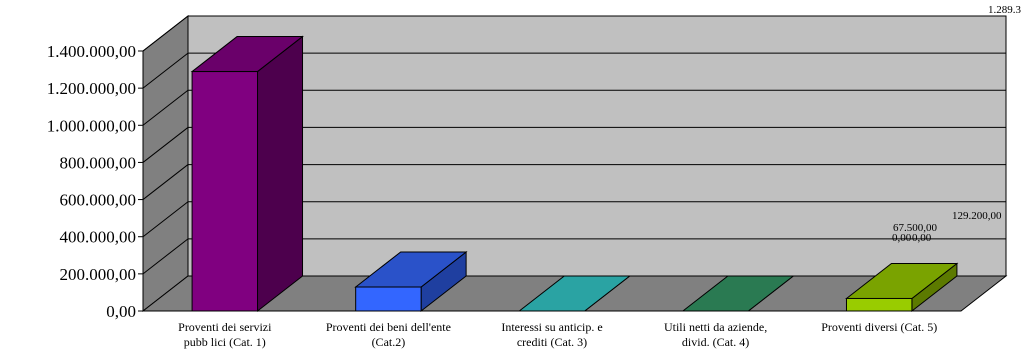 The height and width of the screenshot is (354, 1021). Describe the element at coordinates (977, 216) in the screenshot. I see `data-label: 129.200,00` at that location.